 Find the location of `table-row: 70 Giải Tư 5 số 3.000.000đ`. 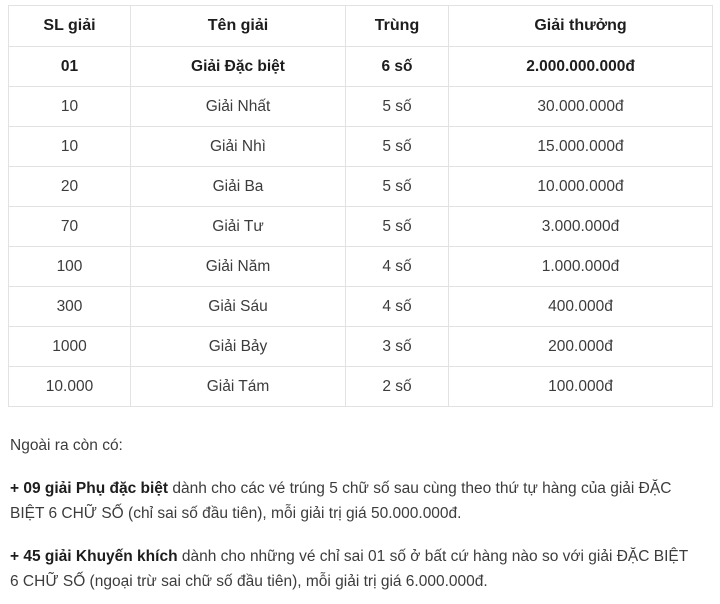

table-row: 70 Giải Tư 5 số 3.000.000đ is located at coordinates (360, 226).